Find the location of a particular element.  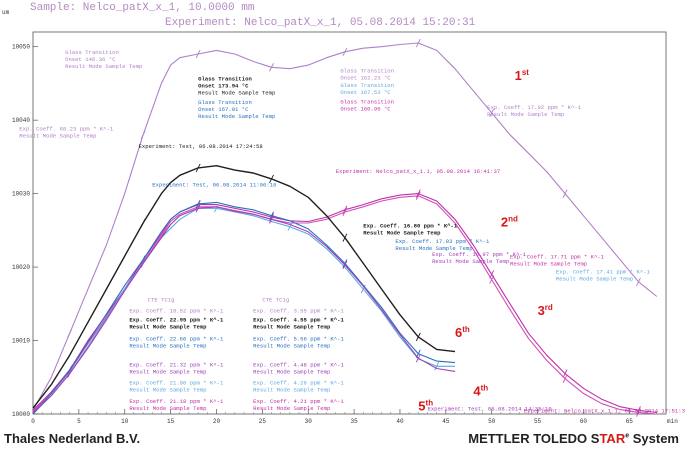

annotation: Experiment: Test, 06.08.2014 14:35:10 is located at coordinates (489, 408).